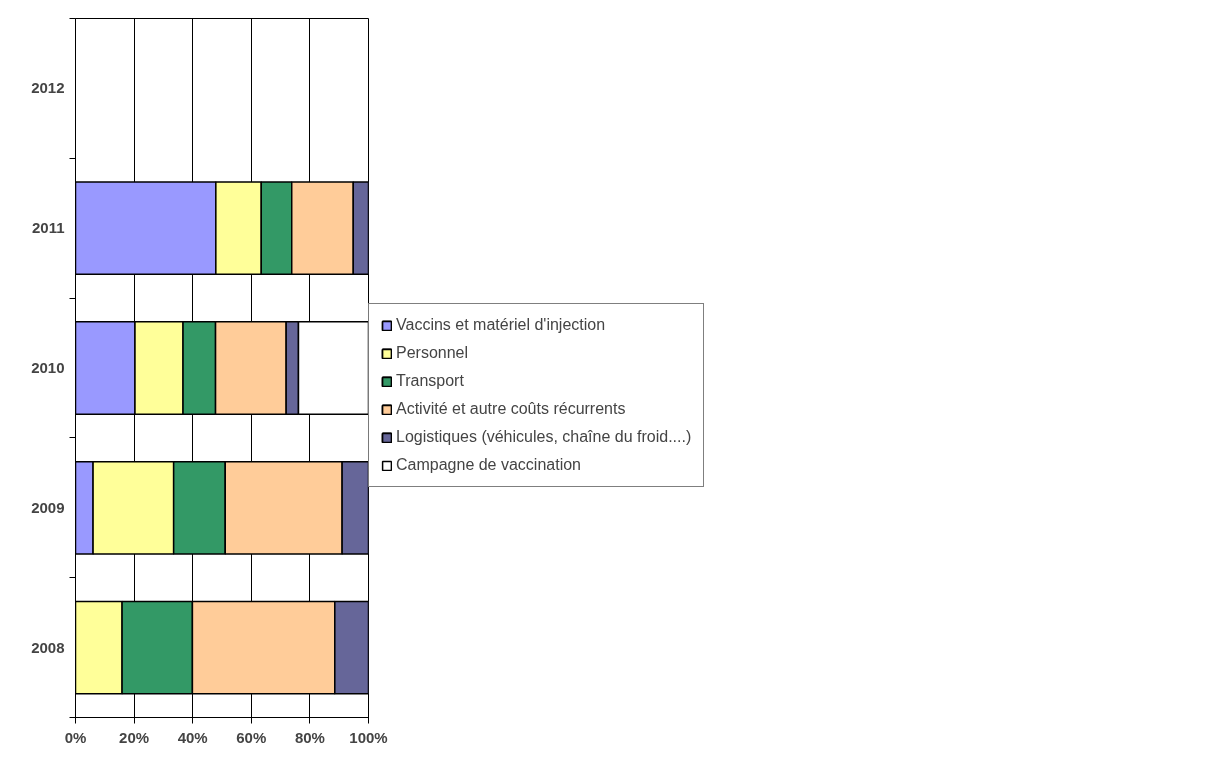  I want to click on legend-label: Activité et autre coûts récurrents, so click(511, 409).